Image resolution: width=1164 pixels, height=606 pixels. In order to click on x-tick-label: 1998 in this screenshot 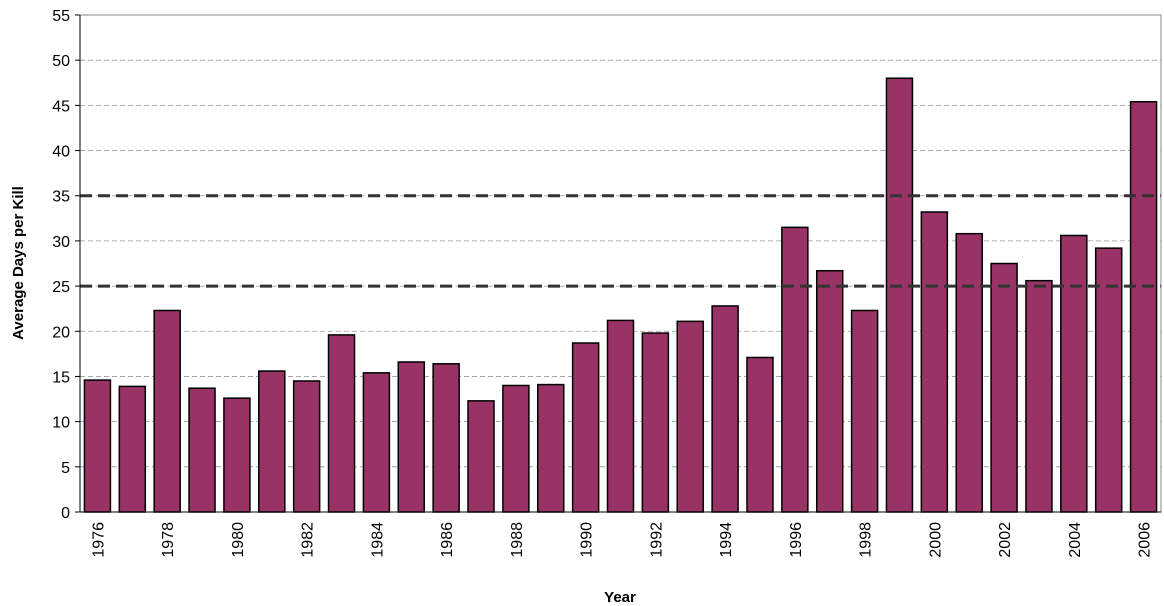, I will do `click(866, 540)`.